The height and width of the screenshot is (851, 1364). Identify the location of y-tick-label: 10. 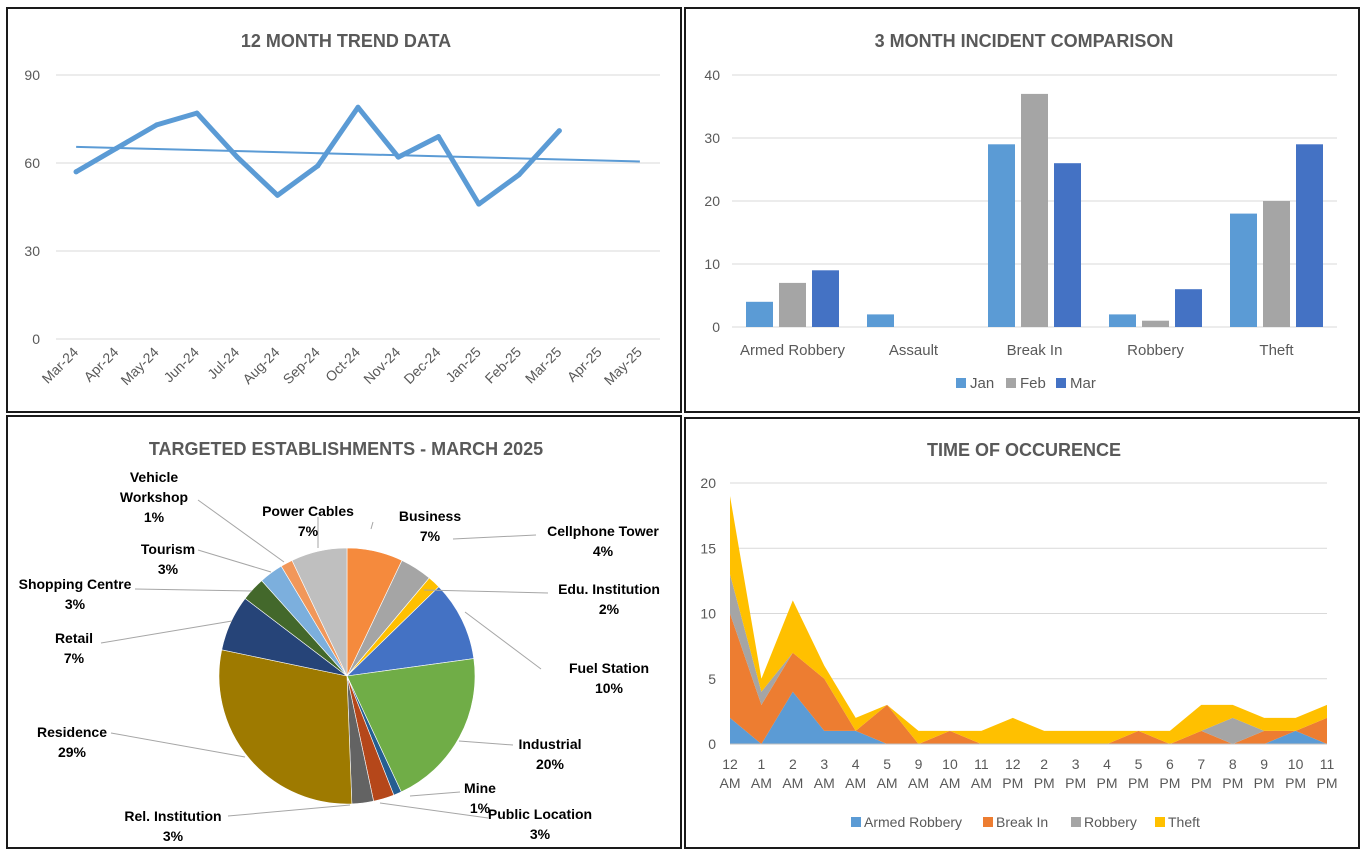
(708, 614).